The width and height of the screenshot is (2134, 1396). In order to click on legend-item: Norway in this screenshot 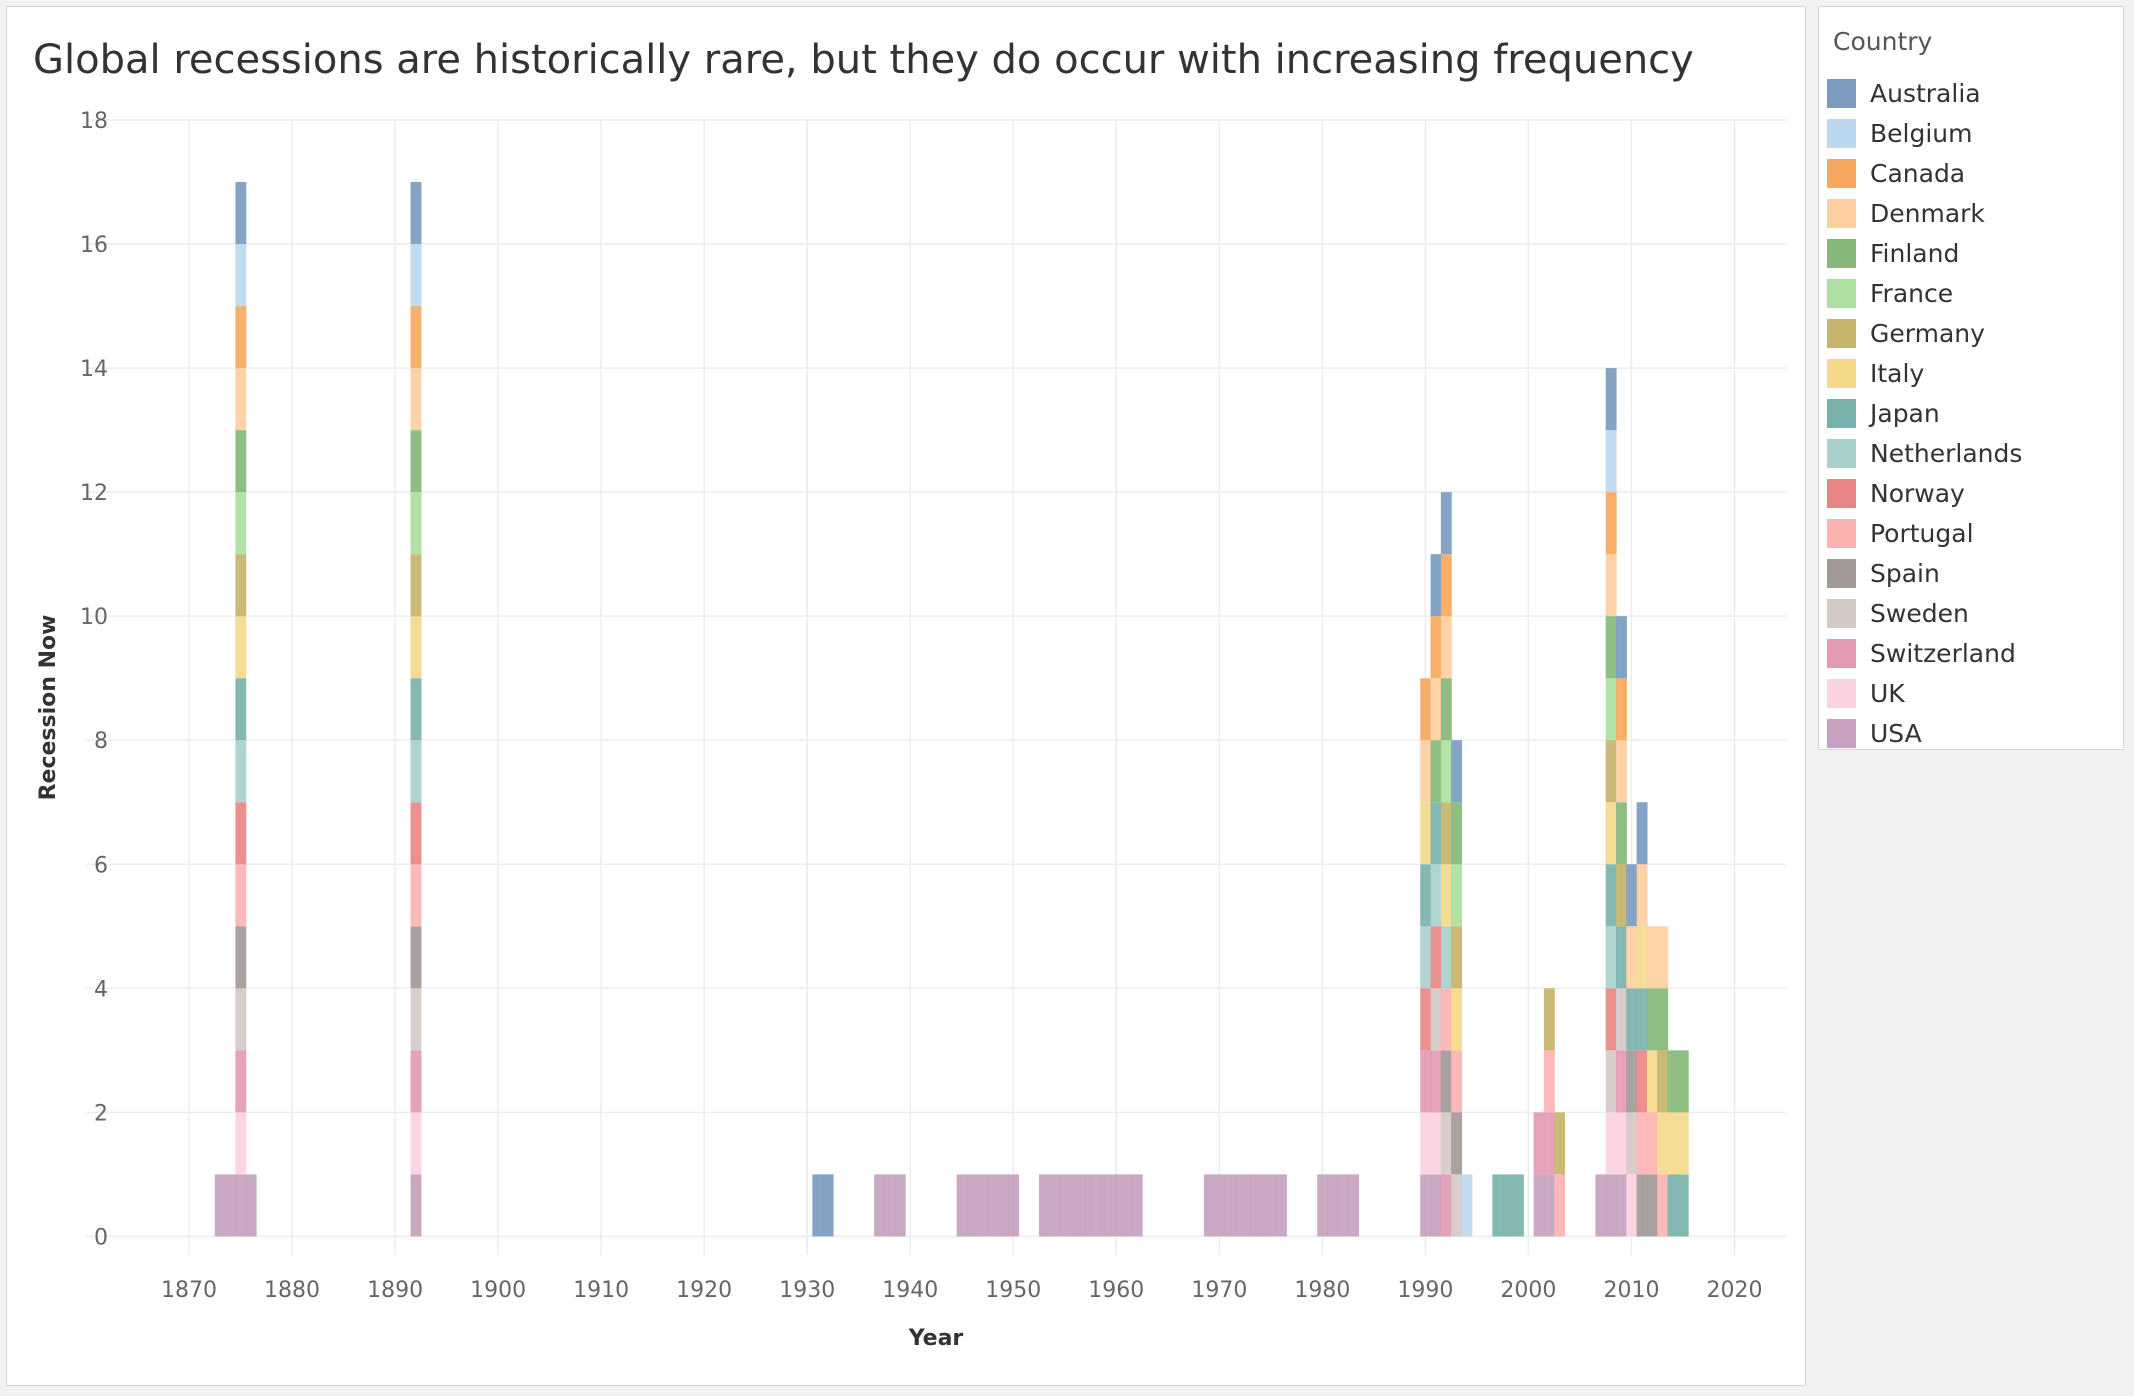, I will do `click(1972, 493)`.